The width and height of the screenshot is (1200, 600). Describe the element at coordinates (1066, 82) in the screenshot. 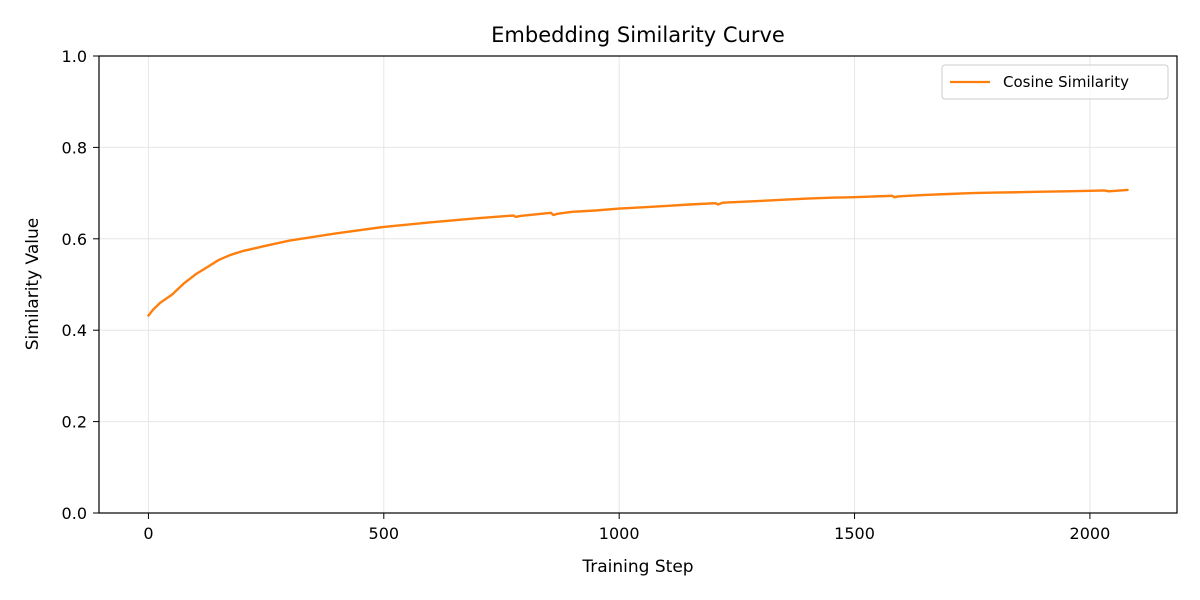

I see `legend-label-cosine-similarity: Cosine Similarity` at that location.